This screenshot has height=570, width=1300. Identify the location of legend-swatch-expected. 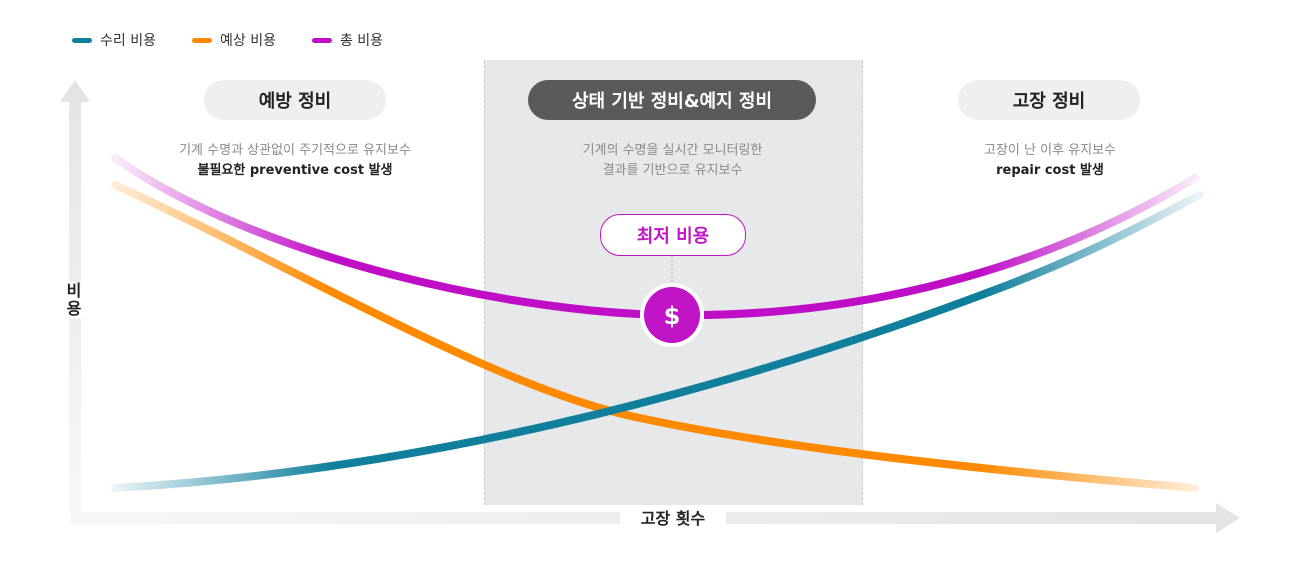
(201, 40).